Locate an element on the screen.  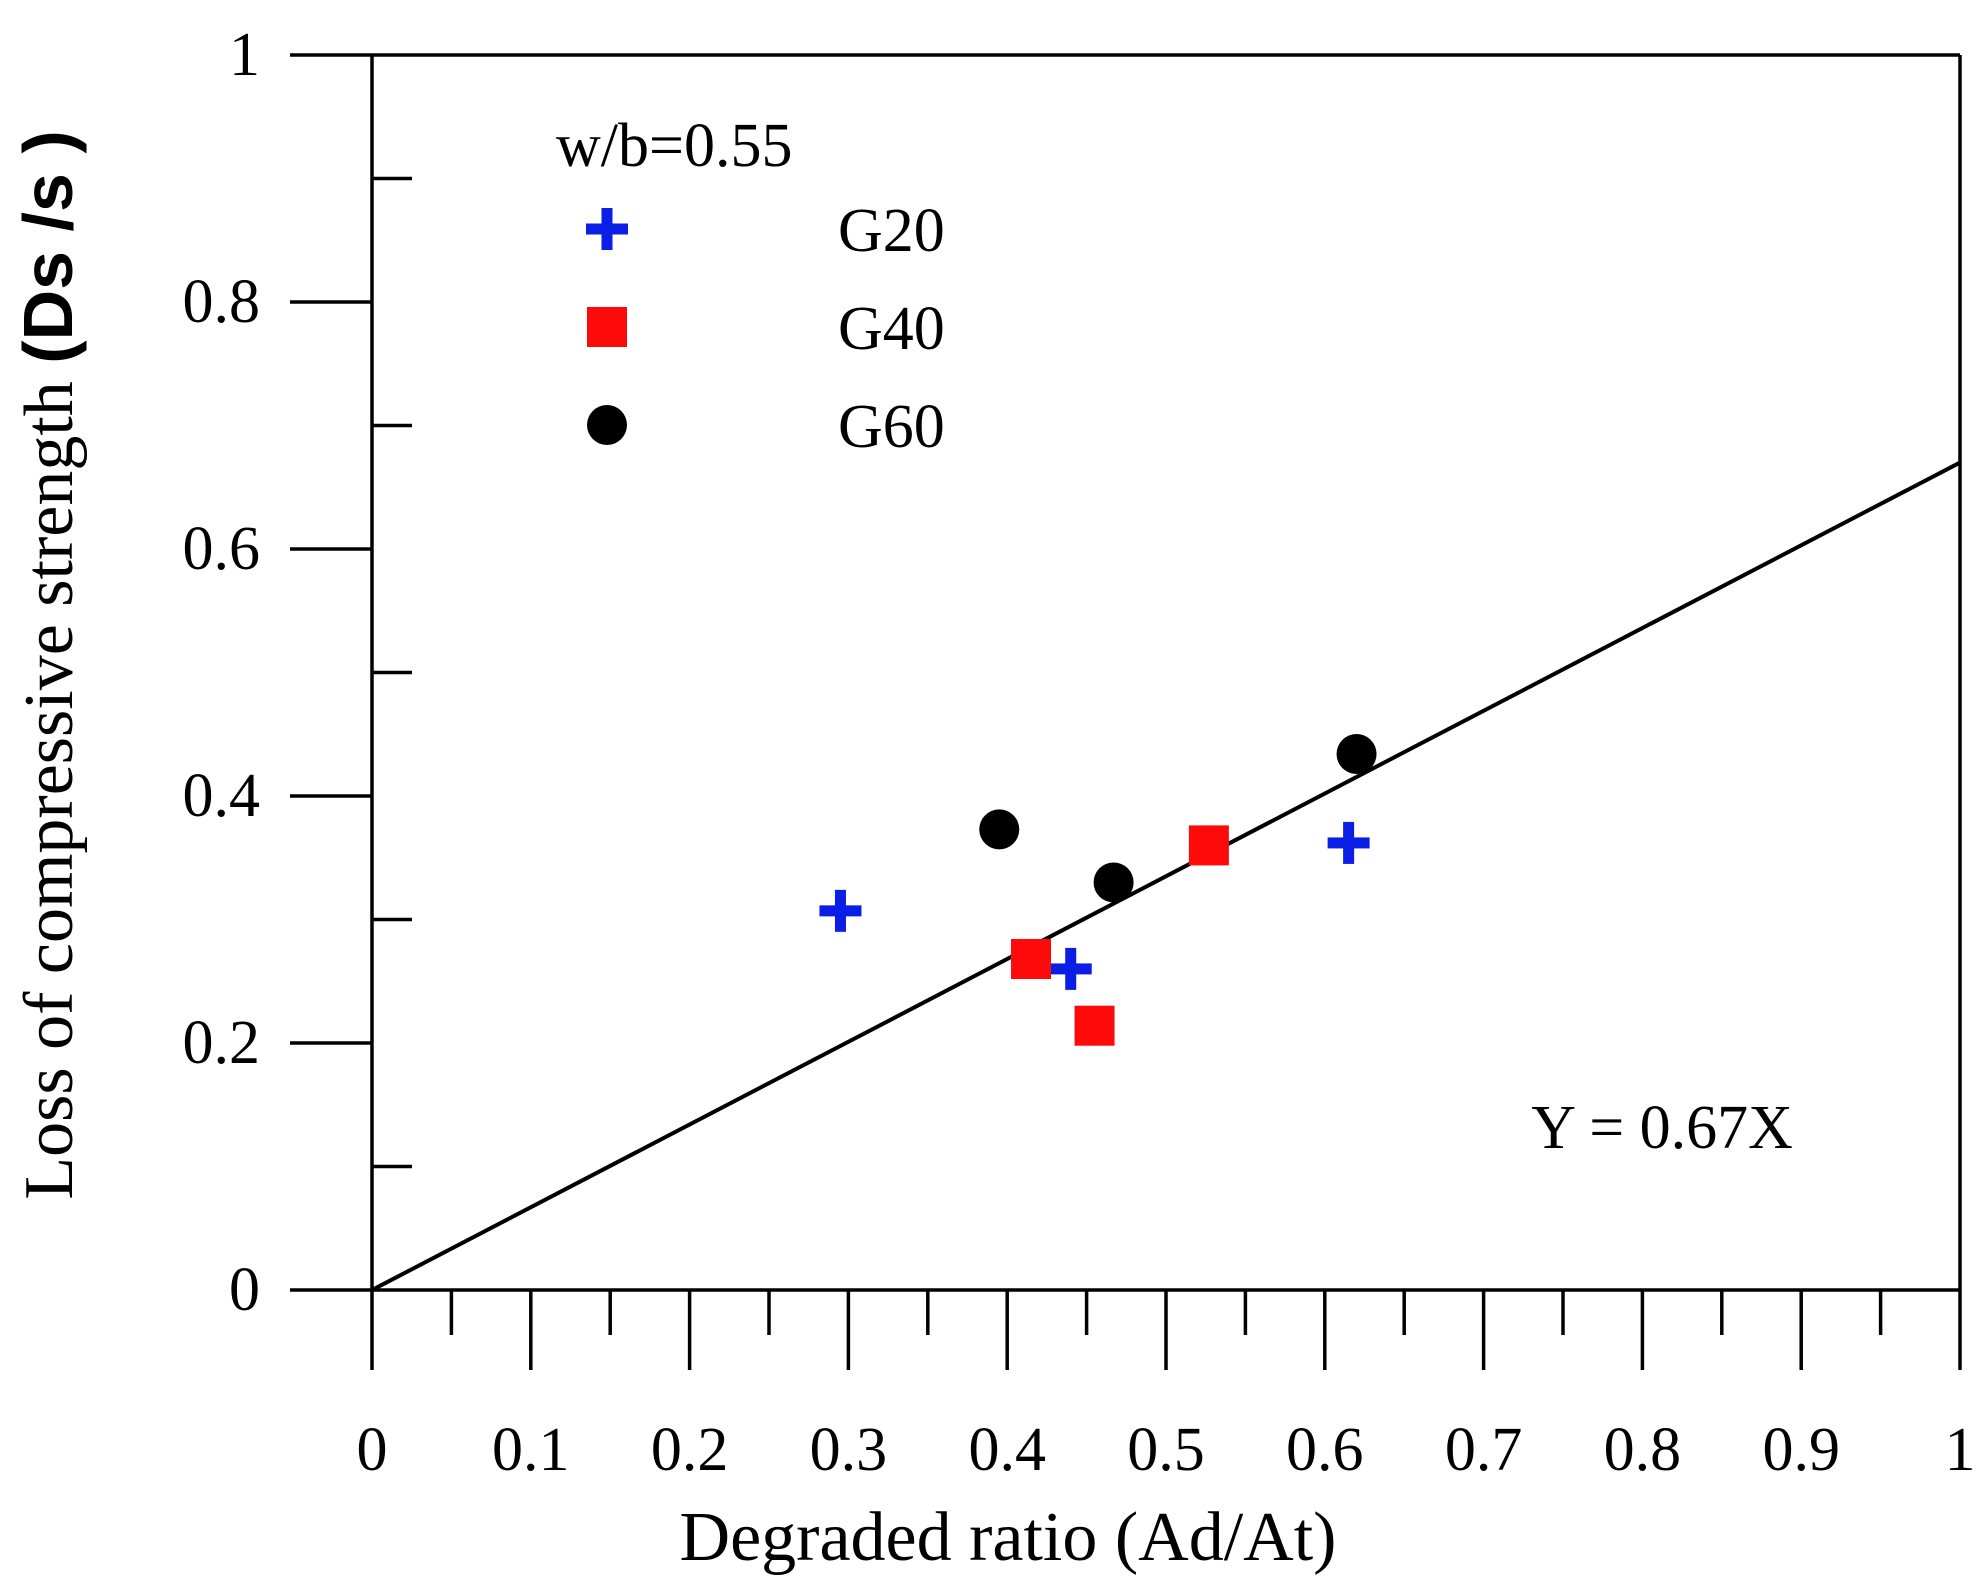
data-points is located at coordinates (1098, 890).